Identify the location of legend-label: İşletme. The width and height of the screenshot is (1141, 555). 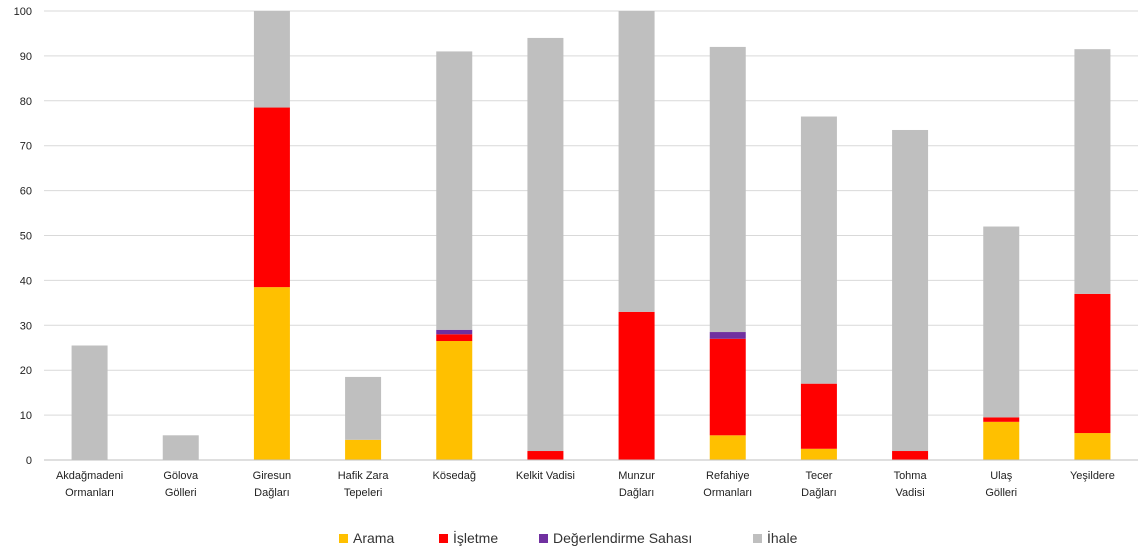
(475, 537).